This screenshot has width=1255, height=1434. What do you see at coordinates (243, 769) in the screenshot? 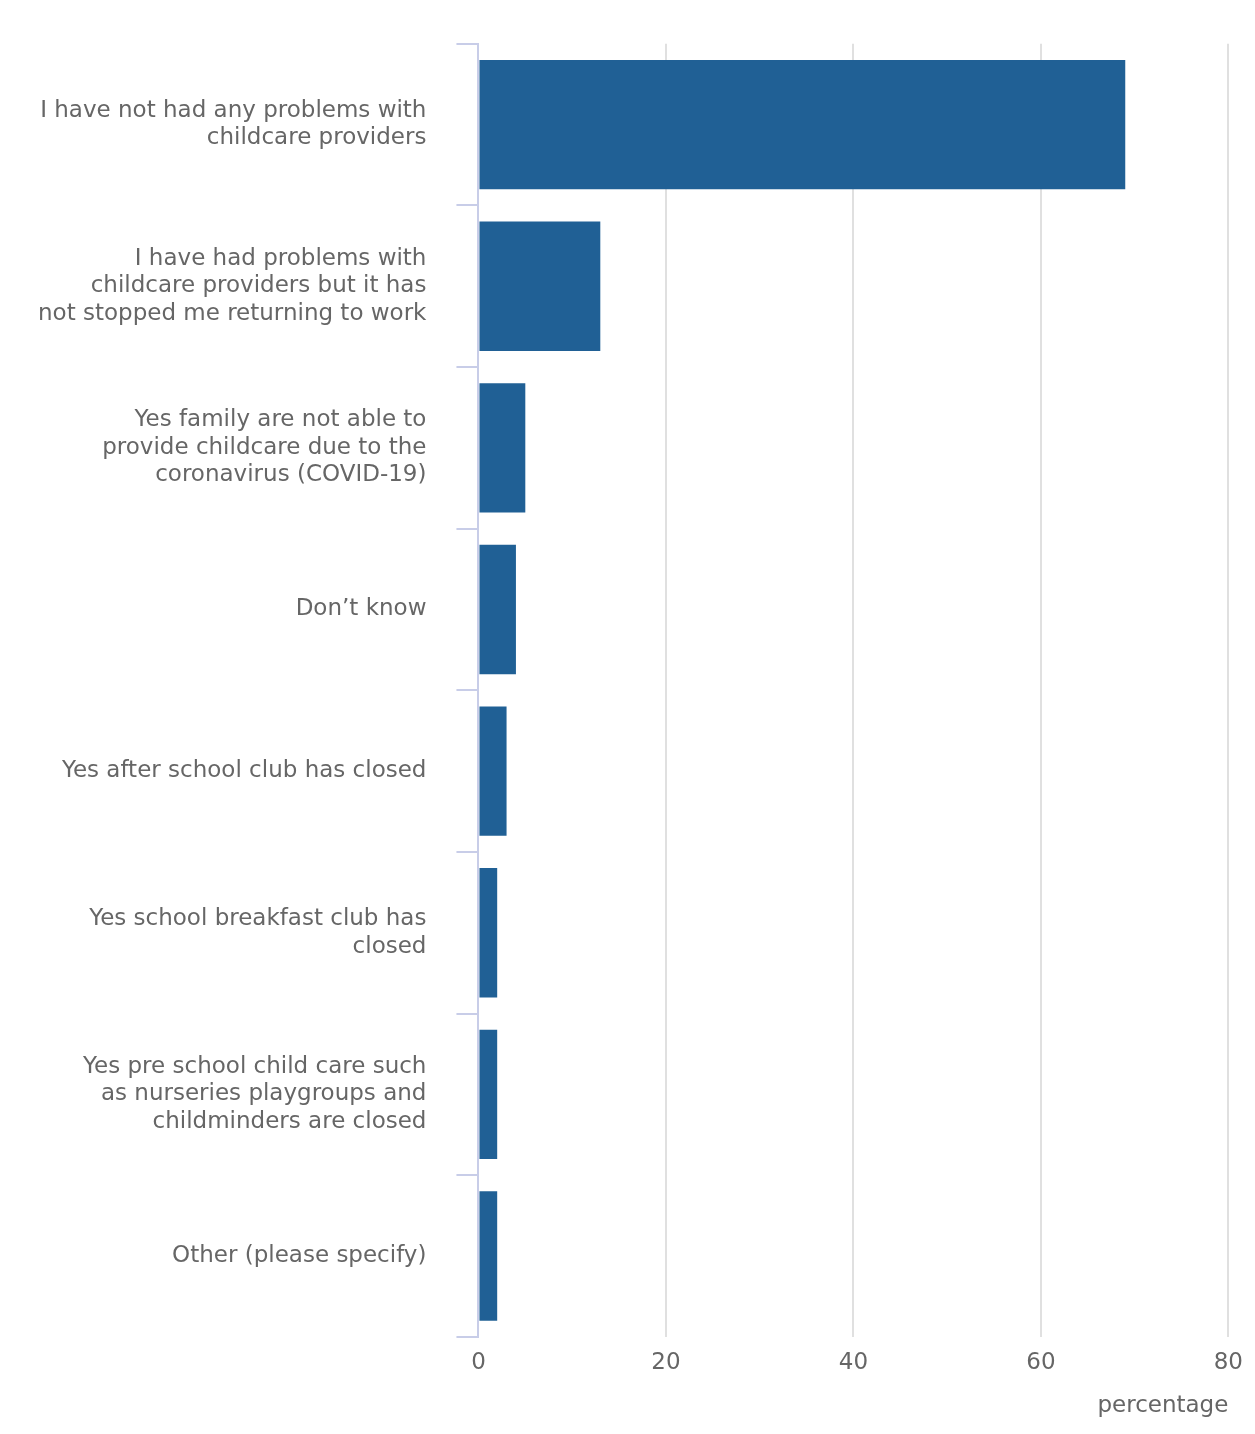
I see `y-tick-label: Yes after school club has closed` at bounding box center [243, 769].